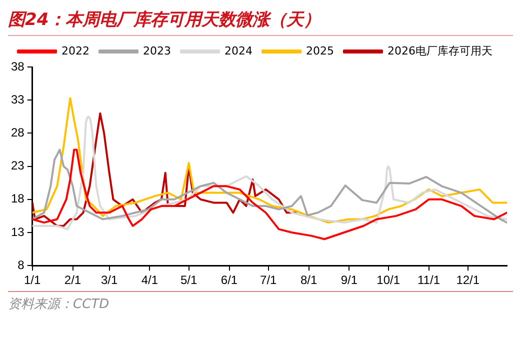 The height and width of the screenshot is (341, 521). I want to click on x-tick-label: 9/1, so click(349, 280).